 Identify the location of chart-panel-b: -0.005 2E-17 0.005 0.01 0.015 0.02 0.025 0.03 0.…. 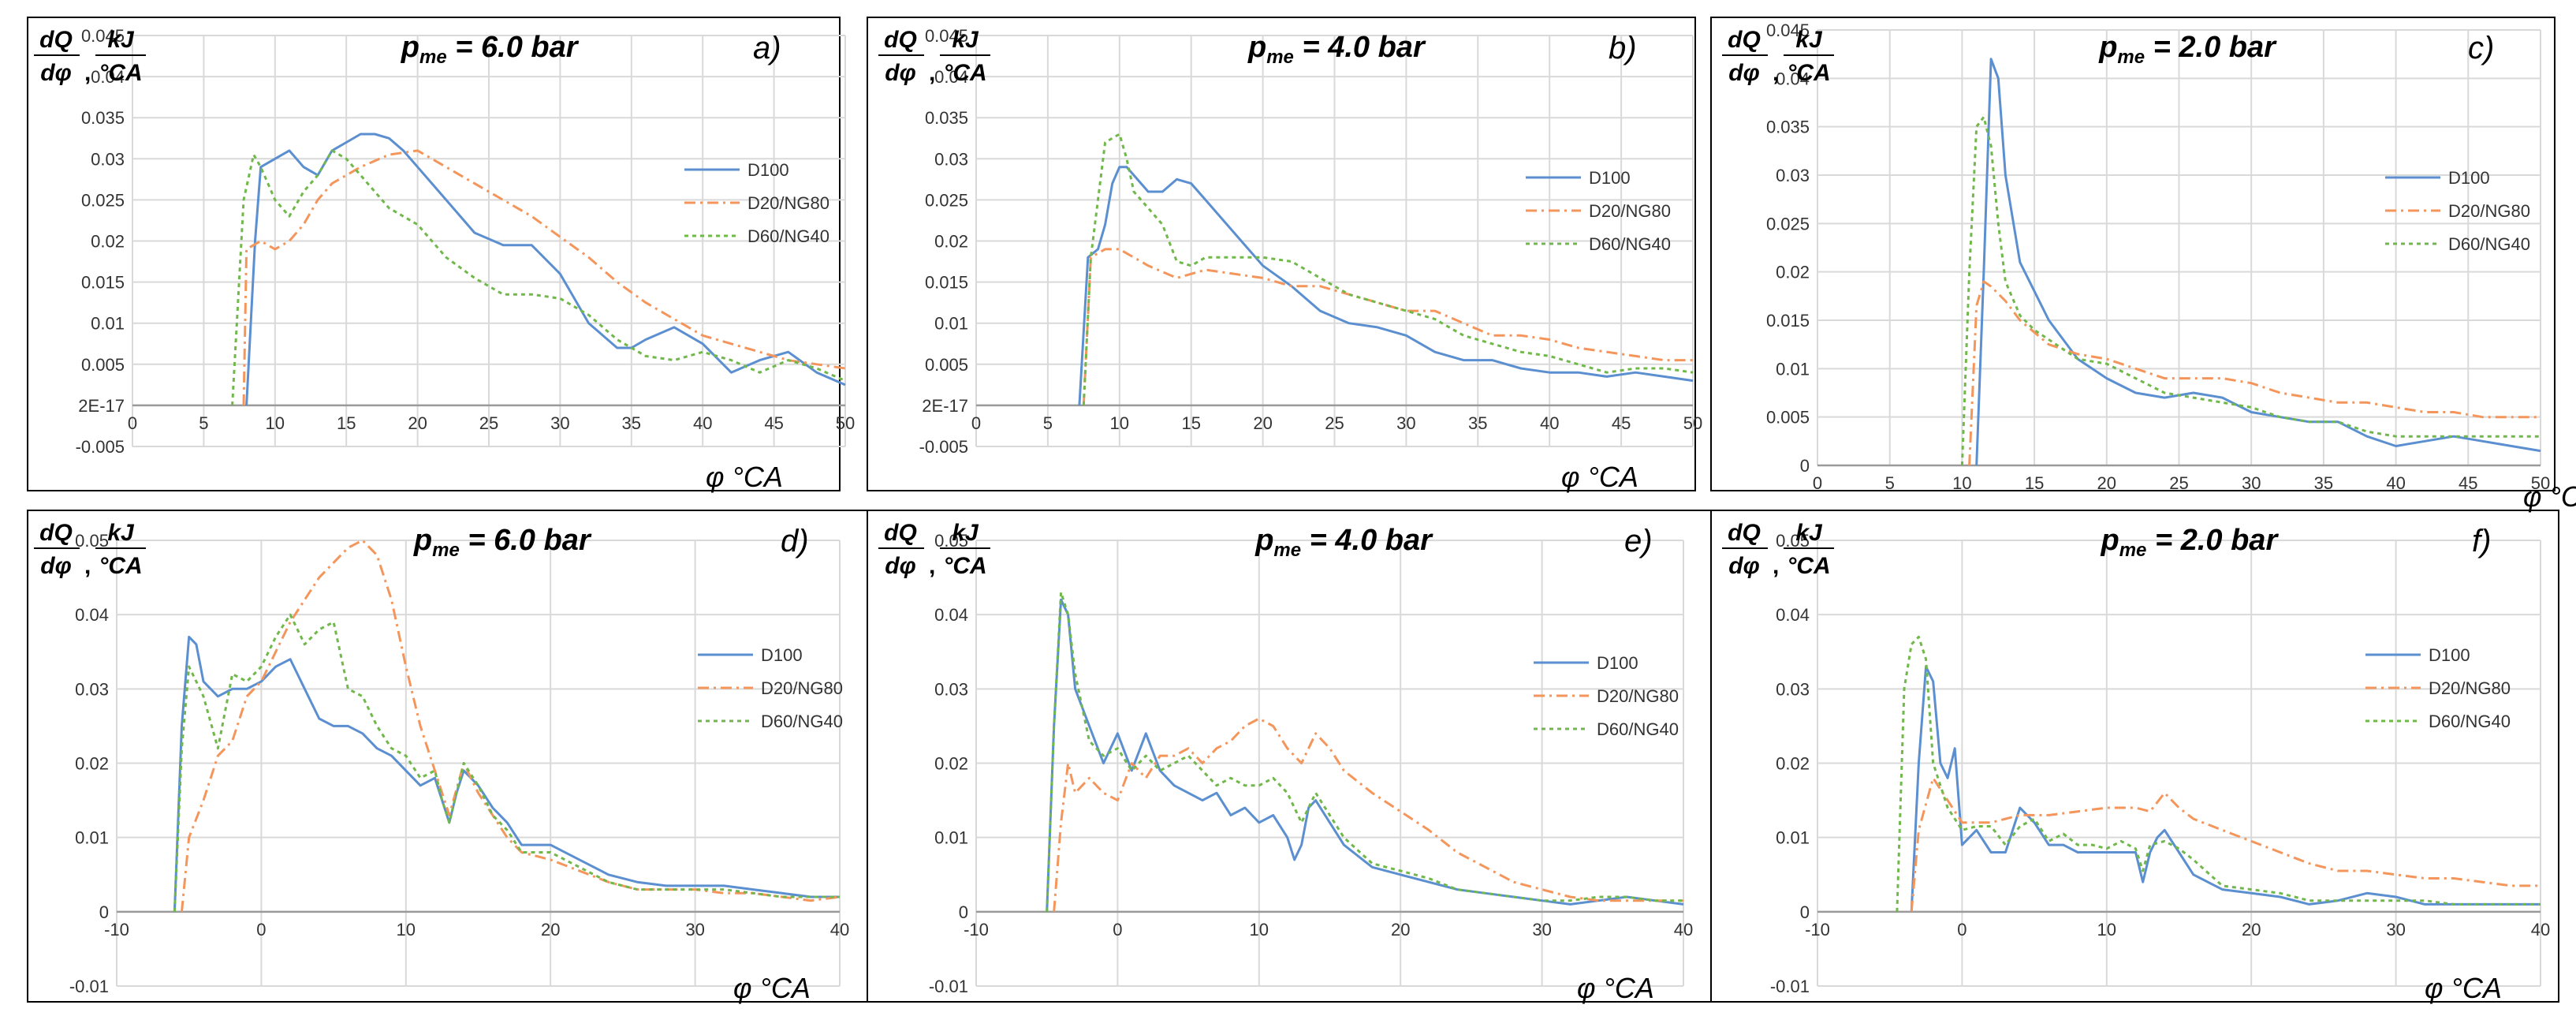
(1285, 255).